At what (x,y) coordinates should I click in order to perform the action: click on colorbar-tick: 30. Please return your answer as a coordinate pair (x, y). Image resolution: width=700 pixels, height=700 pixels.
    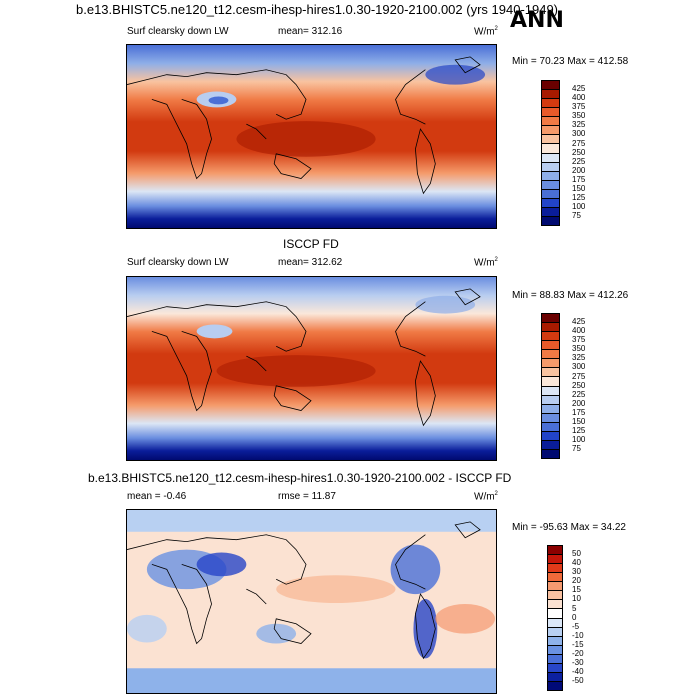
    Looking at the image, I should click on (576, 571).